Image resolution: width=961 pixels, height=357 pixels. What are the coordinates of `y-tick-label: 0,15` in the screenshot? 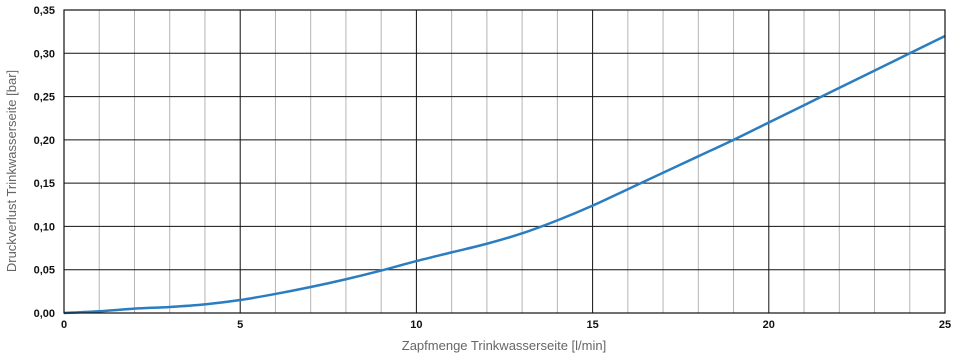 It's located at (44, 184).